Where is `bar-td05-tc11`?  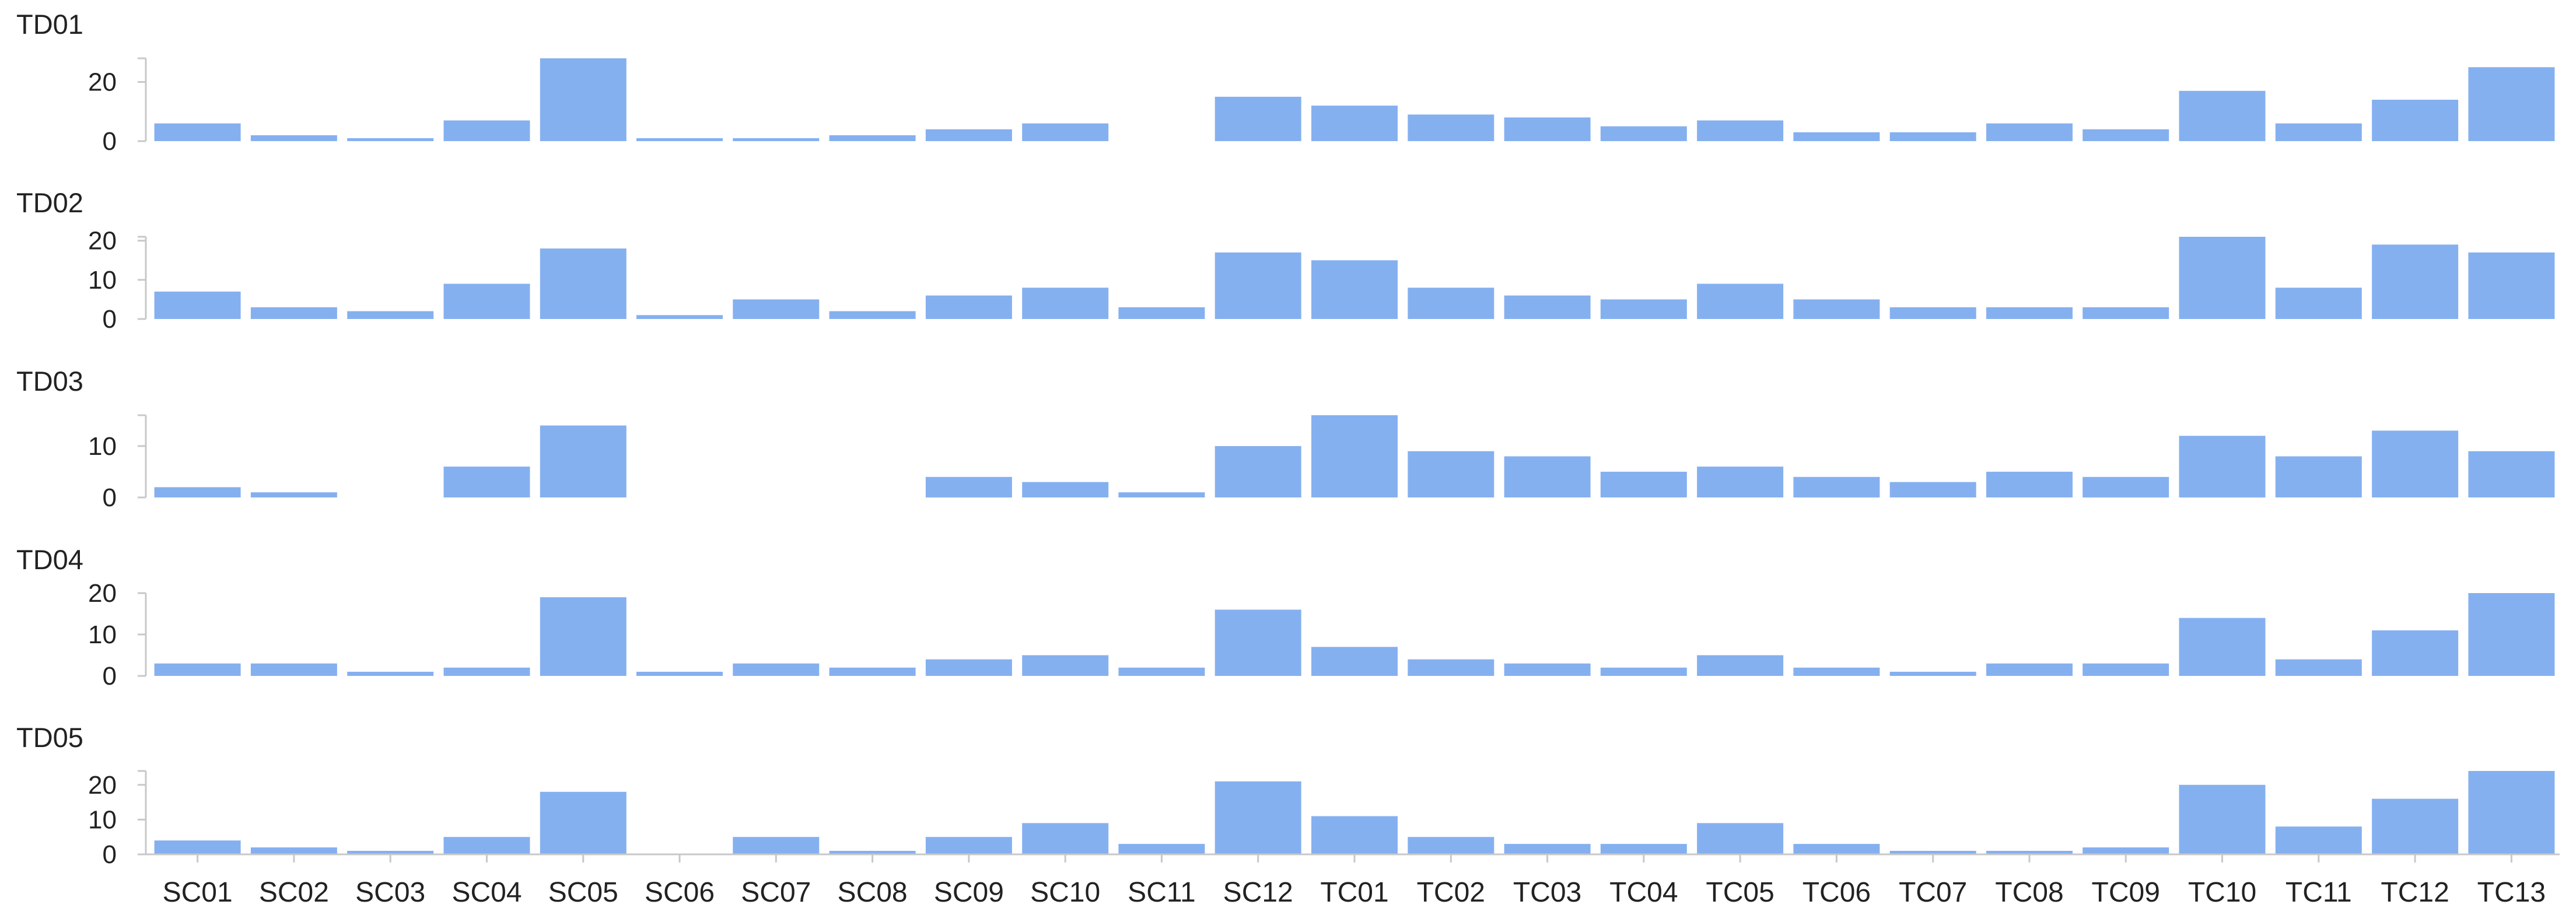
bar-td05-tc11 is located at coordinates (2318, 840).